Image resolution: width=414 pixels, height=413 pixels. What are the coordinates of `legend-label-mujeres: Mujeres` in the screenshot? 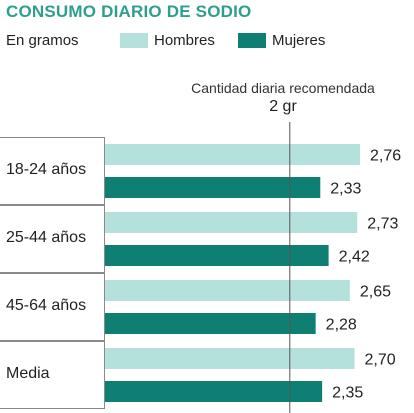 It's located at (299, 40).